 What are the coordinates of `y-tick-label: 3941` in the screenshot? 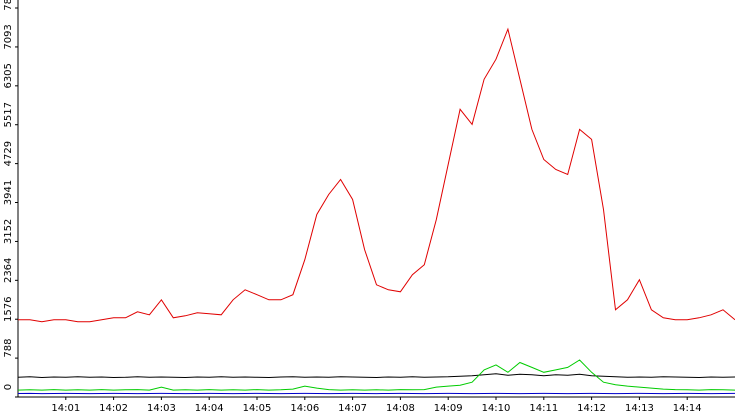 It's located at (8, 192).